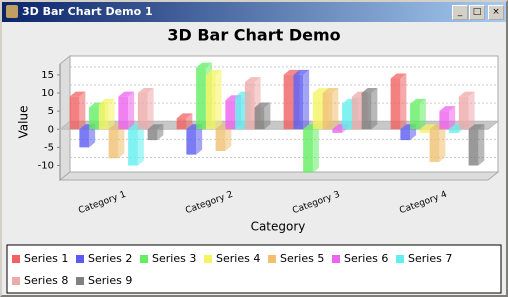 Image resolution: width=508 pixels, height=297 pixels. I want to click on side-wall, so click(65, 118).